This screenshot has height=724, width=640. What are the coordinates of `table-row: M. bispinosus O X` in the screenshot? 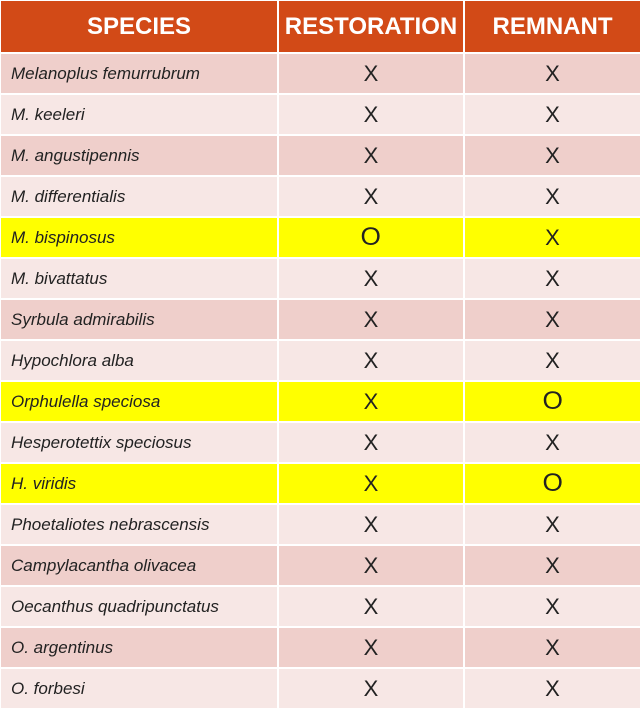 It's located at (320, 237).